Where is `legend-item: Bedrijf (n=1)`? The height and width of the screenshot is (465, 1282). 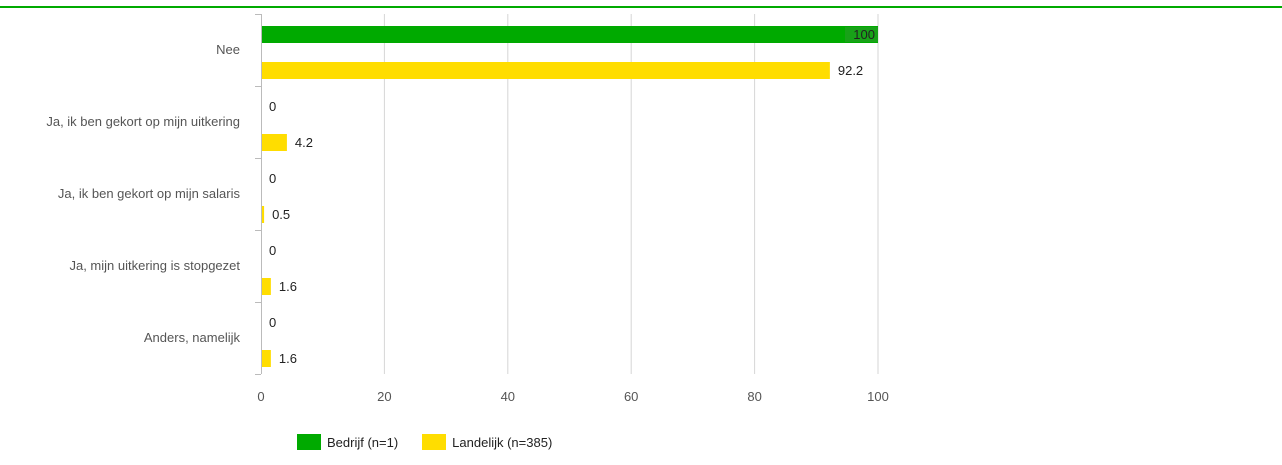
legend-item: Bedrijf (n=1) is located at coordinates (347, 442).